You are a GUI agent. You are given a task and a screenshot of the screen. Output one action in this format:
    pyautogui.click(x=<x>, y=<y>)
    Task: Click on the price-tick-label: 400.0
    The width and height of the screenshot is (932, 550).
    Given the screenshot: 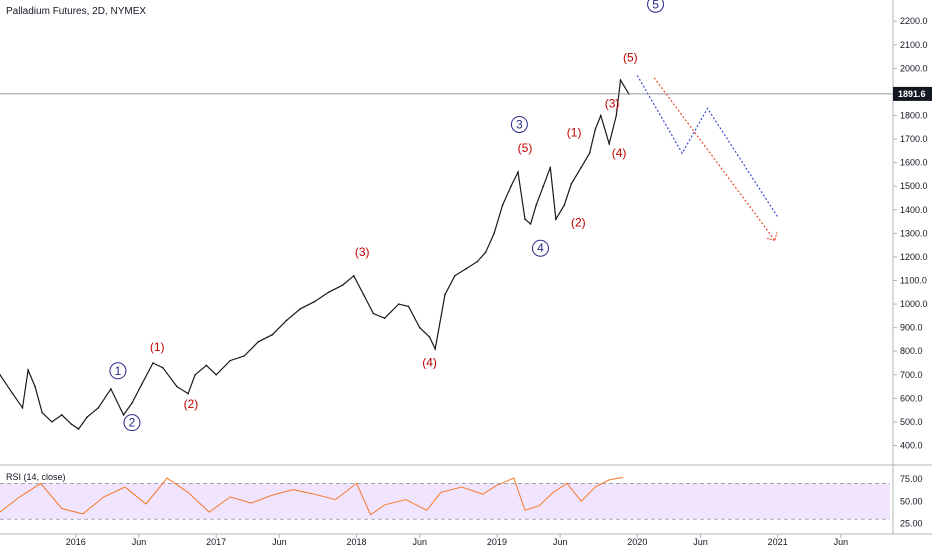 What is the action you would take?
    pyautogui.click(x=911, y=446)
    